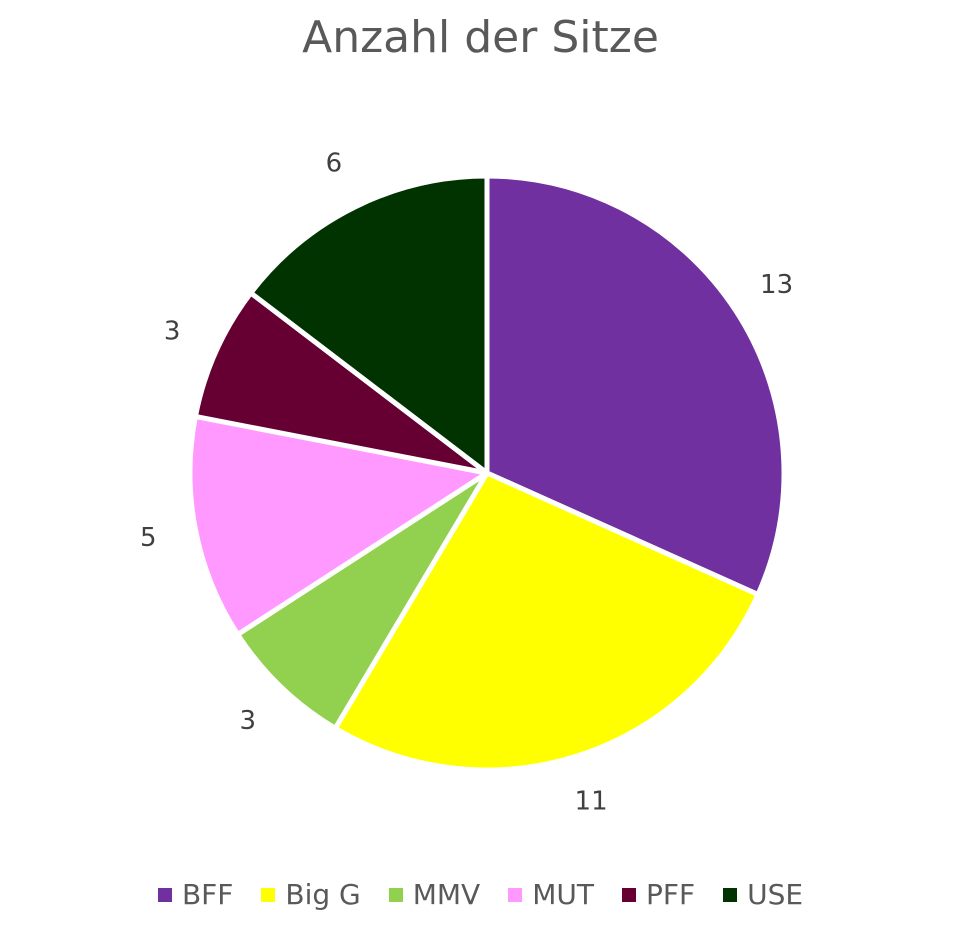  What do you see at coordinates (207, 894) in the screenshot?
I see `legend-label: BFF` at bounding box center [207, 894].